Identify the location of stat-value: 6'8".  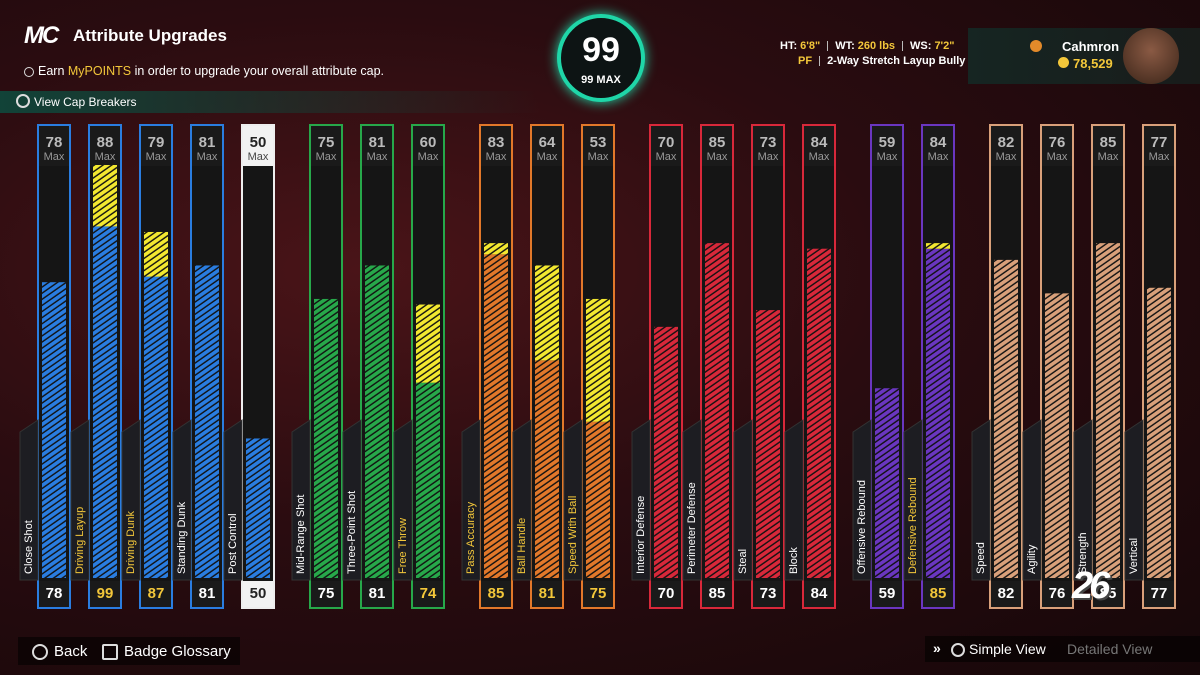
(810, 46).